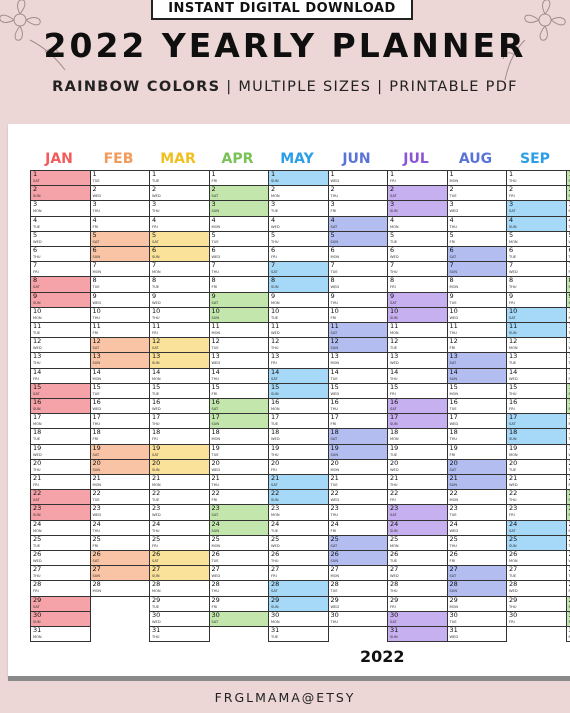 This screenshot has height=713, width=570. Describe the element at coordinates (477, 194) in the screenshot. I see `day-cell: 2 TUE` at that location.